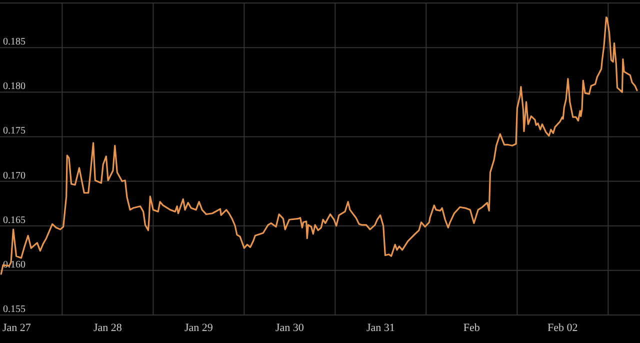  What do you see at coordinates (471, 328) in the screenshot?
I see `x-tick-label: Feb` at bounding box center [471, 328].